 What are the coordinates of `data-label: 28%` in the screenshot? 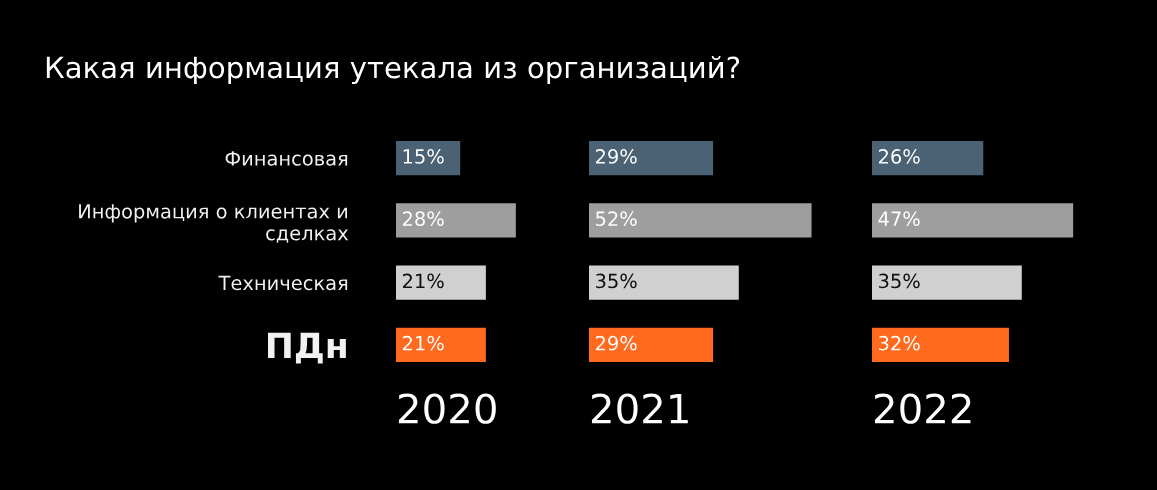 It's located at (423, 219).